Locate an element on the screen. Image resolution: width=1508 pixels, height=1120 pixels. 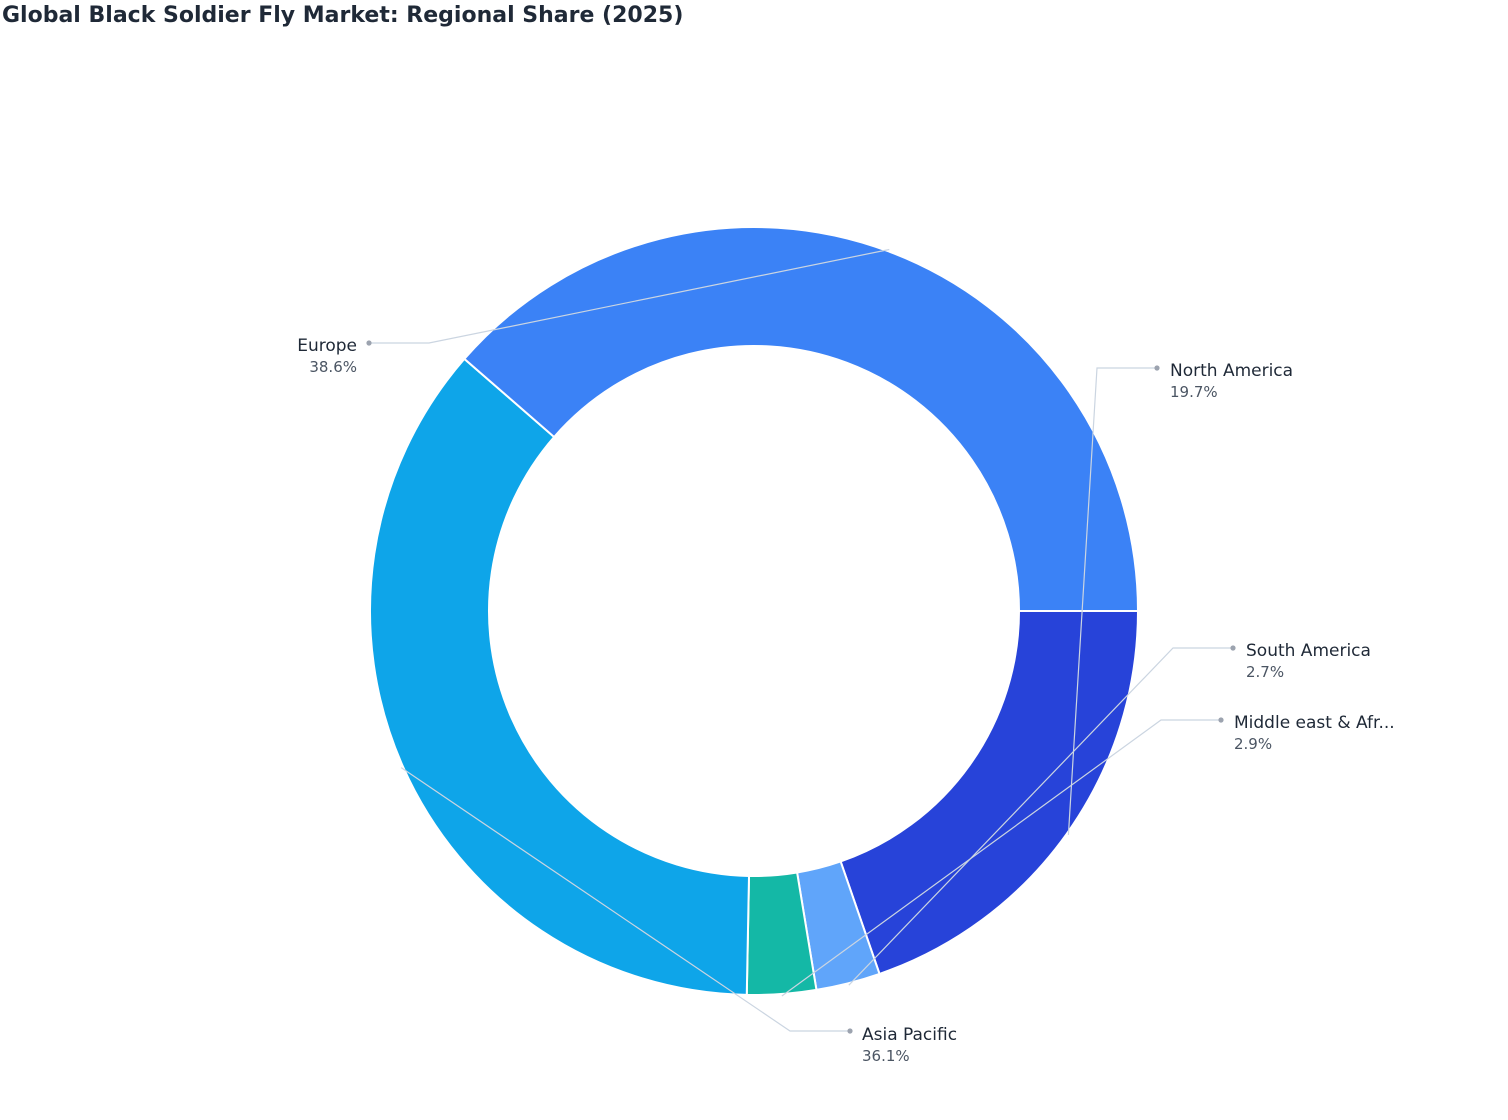
leader-dot-asia-pacific is located at coordinates (850, 1031).